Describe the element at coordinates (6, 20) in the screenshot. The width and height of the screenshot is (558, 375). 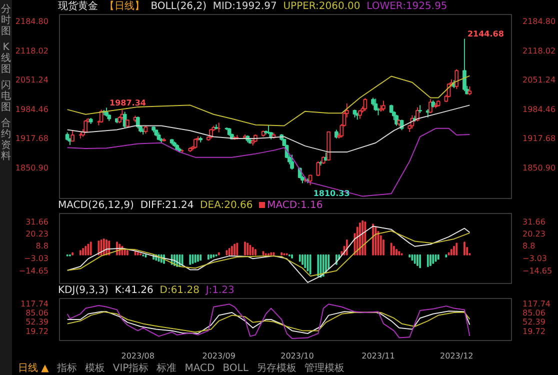
I see `text: 分时图` at that location.